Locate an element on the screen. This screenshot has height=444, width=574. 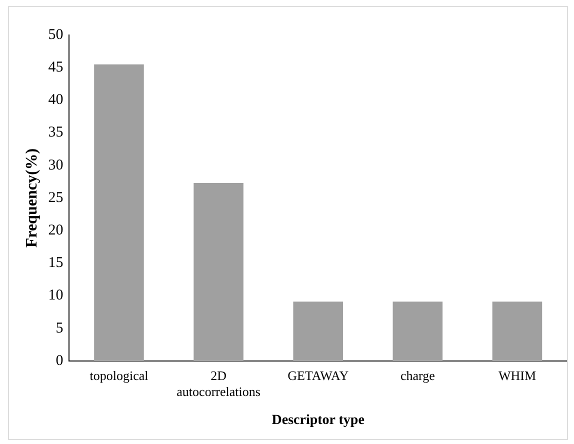
y-tick-label: 25 is located at coordinates (56, 198).